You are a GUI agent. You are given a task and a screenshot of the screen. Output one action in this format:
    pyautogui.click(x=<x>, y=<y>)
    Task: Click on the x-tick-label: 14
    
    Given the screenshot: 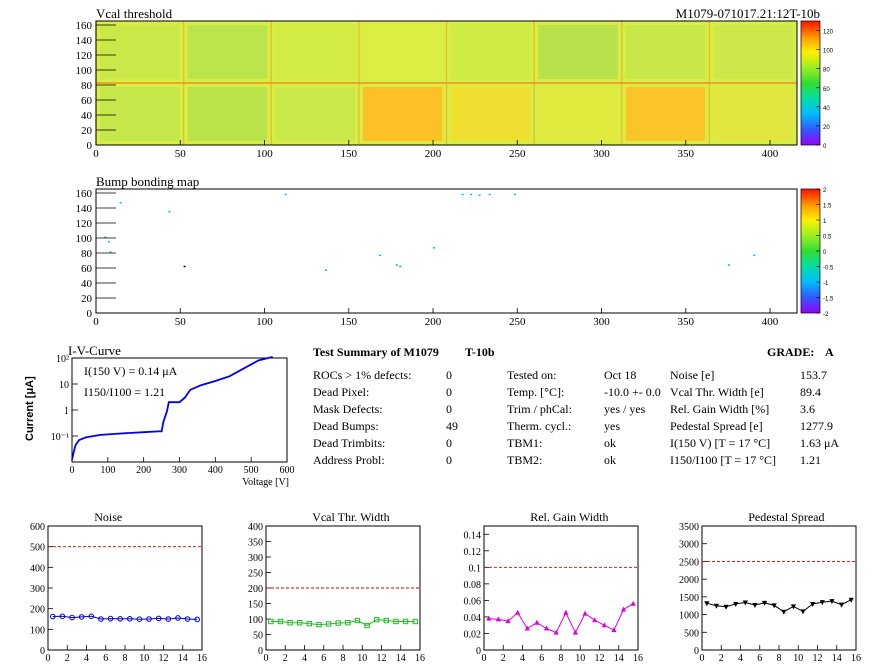 What is the action you would take?
    pyautogui.click(x=183, y=658)
    